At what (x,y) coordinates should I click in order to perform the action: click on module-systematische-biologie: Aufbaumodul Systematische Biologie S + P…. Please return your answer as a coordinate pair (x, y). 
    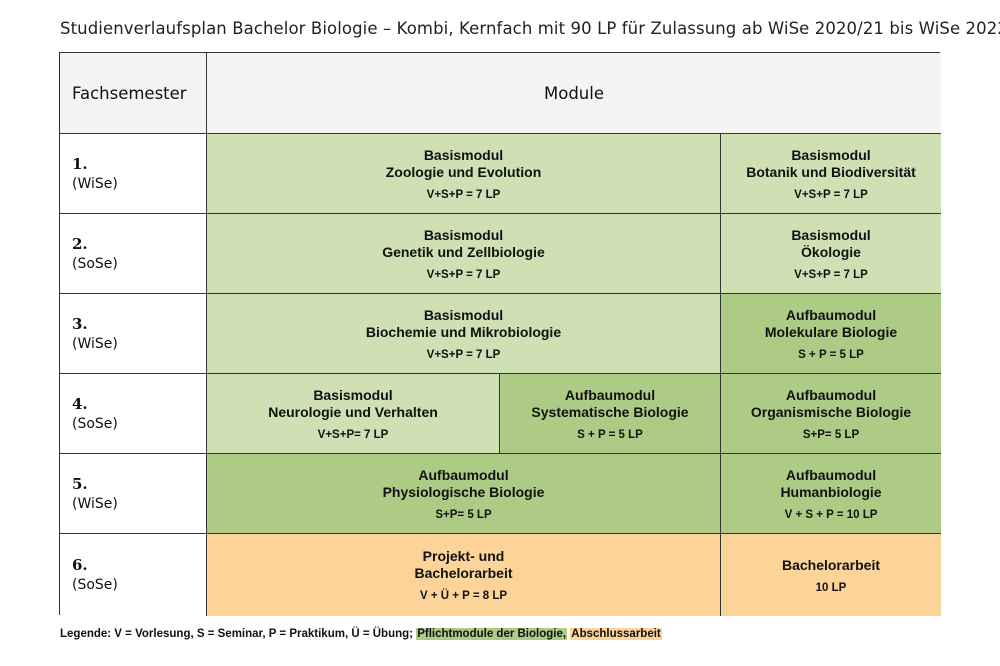
    Looking at the image, I should click on (610, 414).